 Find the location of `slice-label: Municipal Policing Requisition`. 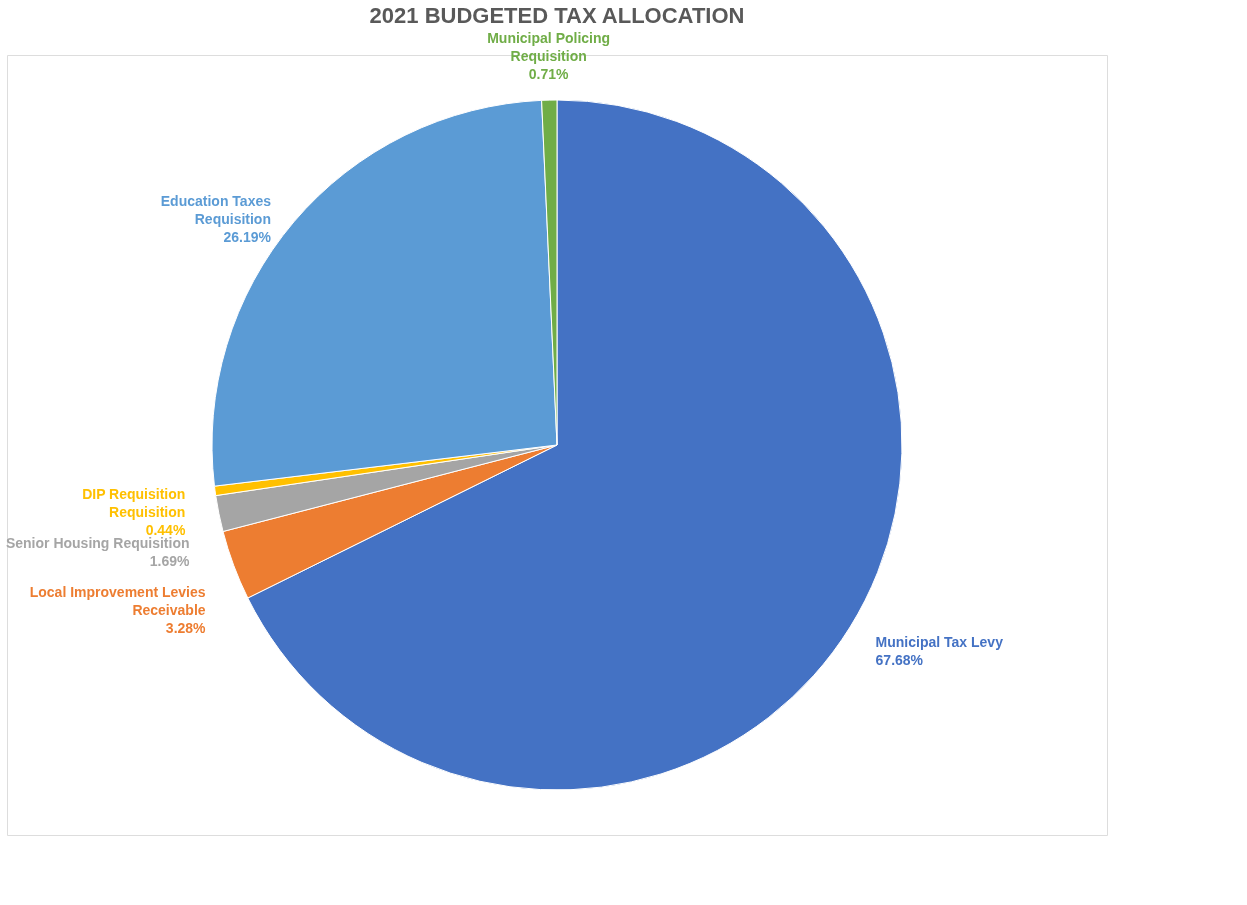

slice-label: Municipal Policing Requisition is located at coordinates (549, 47).